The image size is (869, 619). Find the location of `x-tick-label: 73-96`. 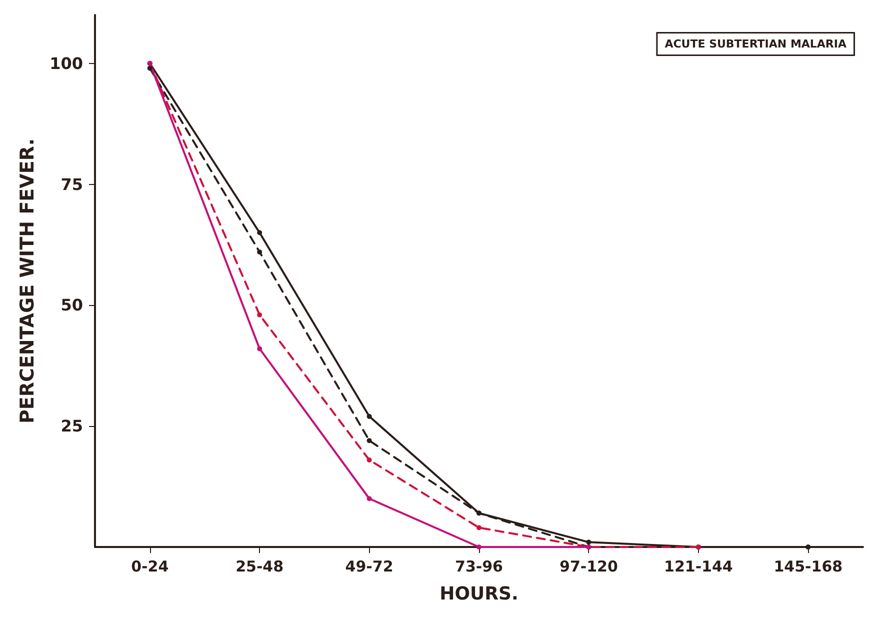

x-tick-label: 73-96 is located at coordinates (479, 567).